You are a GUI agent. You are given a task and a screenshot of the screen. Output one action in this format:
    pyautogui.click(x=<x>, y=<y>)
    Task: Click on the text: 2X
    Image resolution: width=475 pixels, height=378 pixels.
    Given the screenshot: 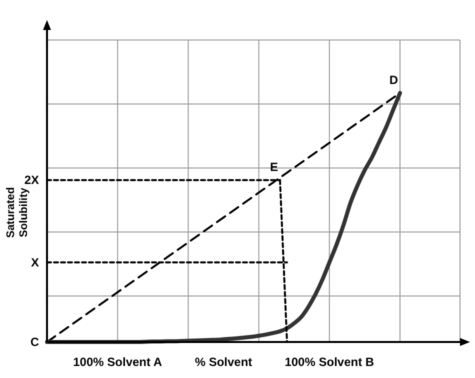 What is the action you would take?
    pyautogui.click(x=31, y=180)
    